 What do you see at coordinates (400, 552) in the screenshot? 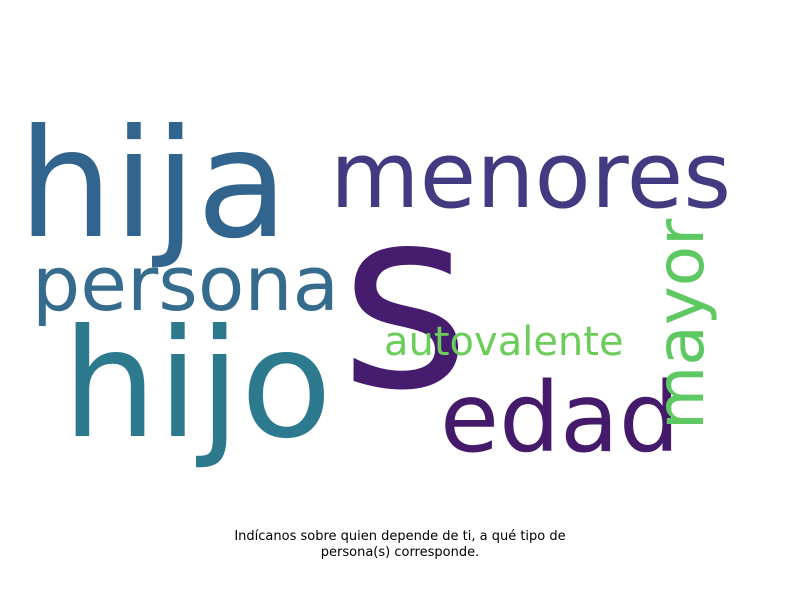
I see `caption-line-2: persona(s) corresponde.` at bounding box center [400, 552].